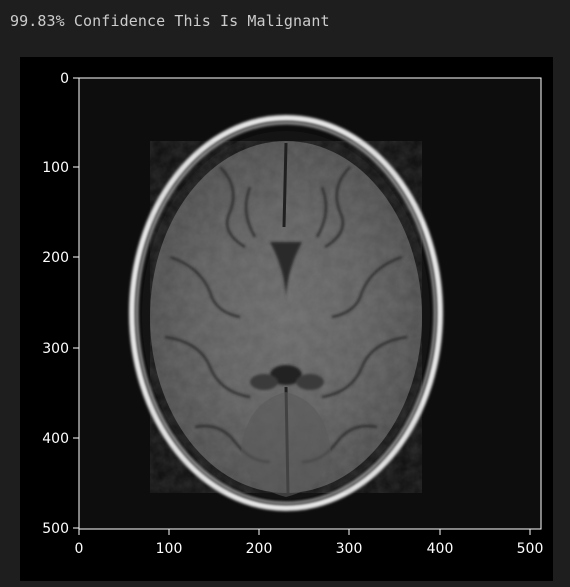 Image resolution: width=570 pixels, height=587 pixels. What do you see at coordinates (55, 529) in the screenshot?
I see `y-tick-label: 500` at bounding box center [55, 529].